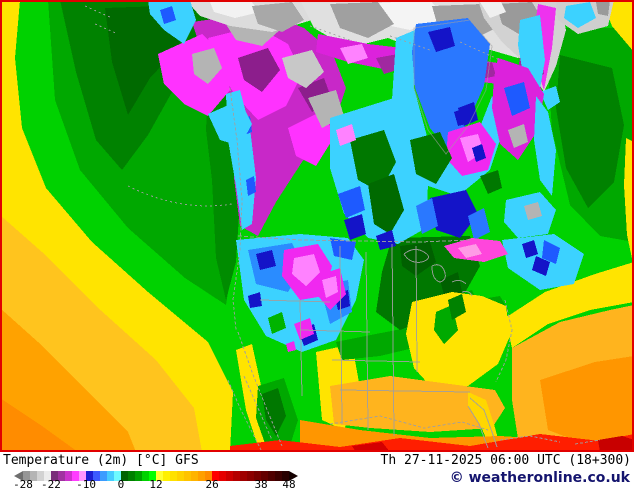 The width and height of the screenshot is (634, 491). I want to click on colorbar-right-arrow-icon, so click(293, 476).